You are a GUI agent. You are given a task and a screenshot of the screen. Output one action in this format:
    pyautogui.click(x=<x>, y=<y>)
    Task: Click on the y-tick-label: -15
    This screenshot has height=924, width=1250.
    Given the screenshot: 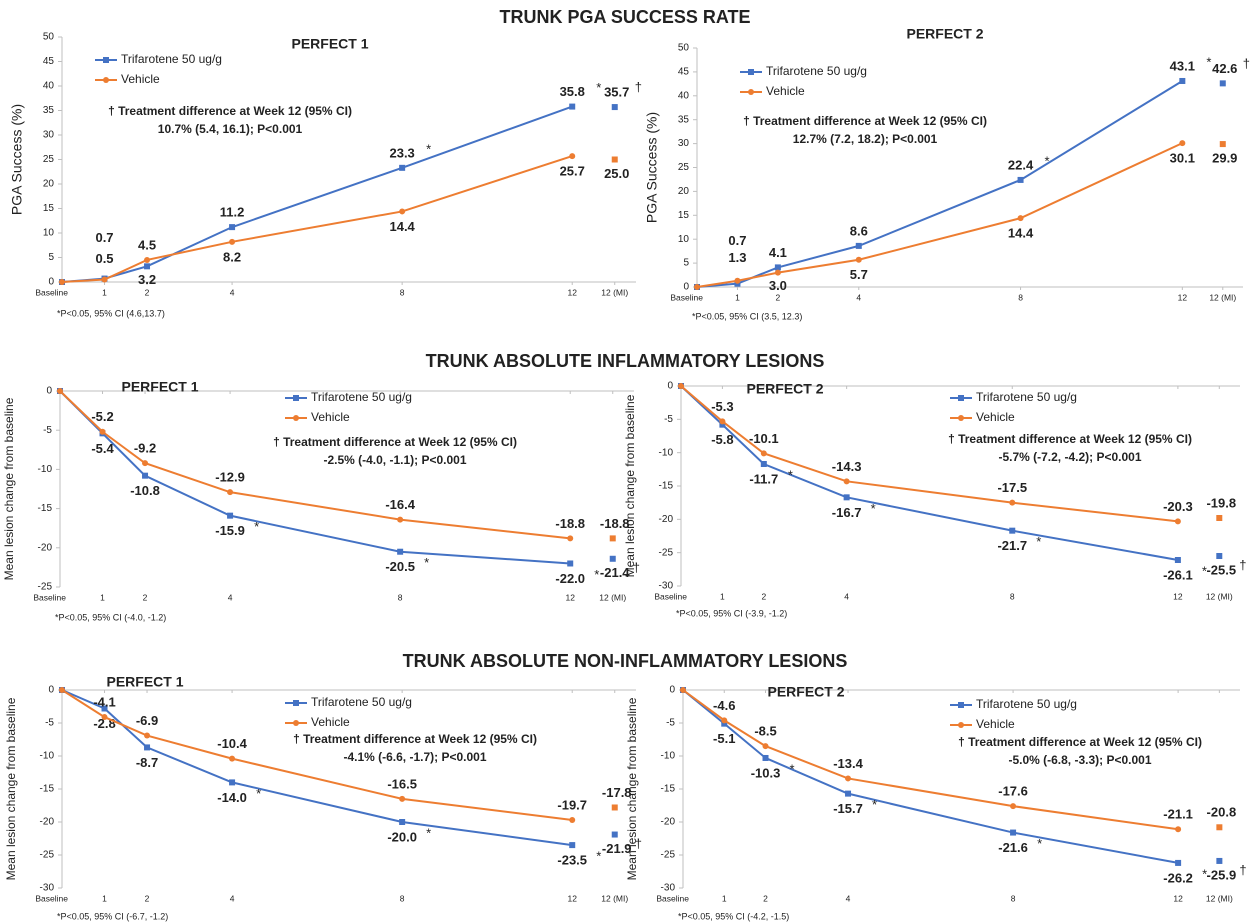 What is the action you would take?
    pyautogui.click(x=668, y=789)
    